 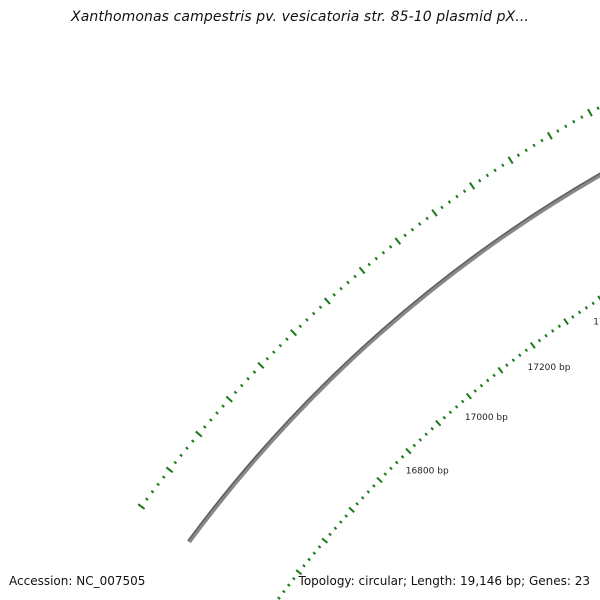 What do you see at coordinates (486, 418) in the screenshot?
I see `scale-label: 17000 bp` at bounding box center [486, 418].